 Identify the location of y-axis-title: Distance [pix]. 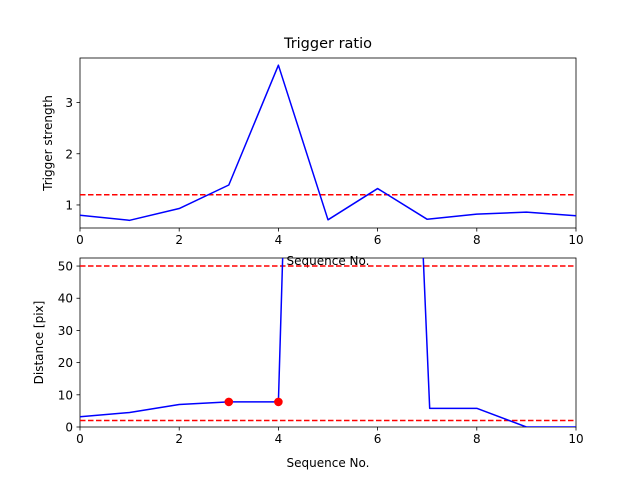
(39, 343).